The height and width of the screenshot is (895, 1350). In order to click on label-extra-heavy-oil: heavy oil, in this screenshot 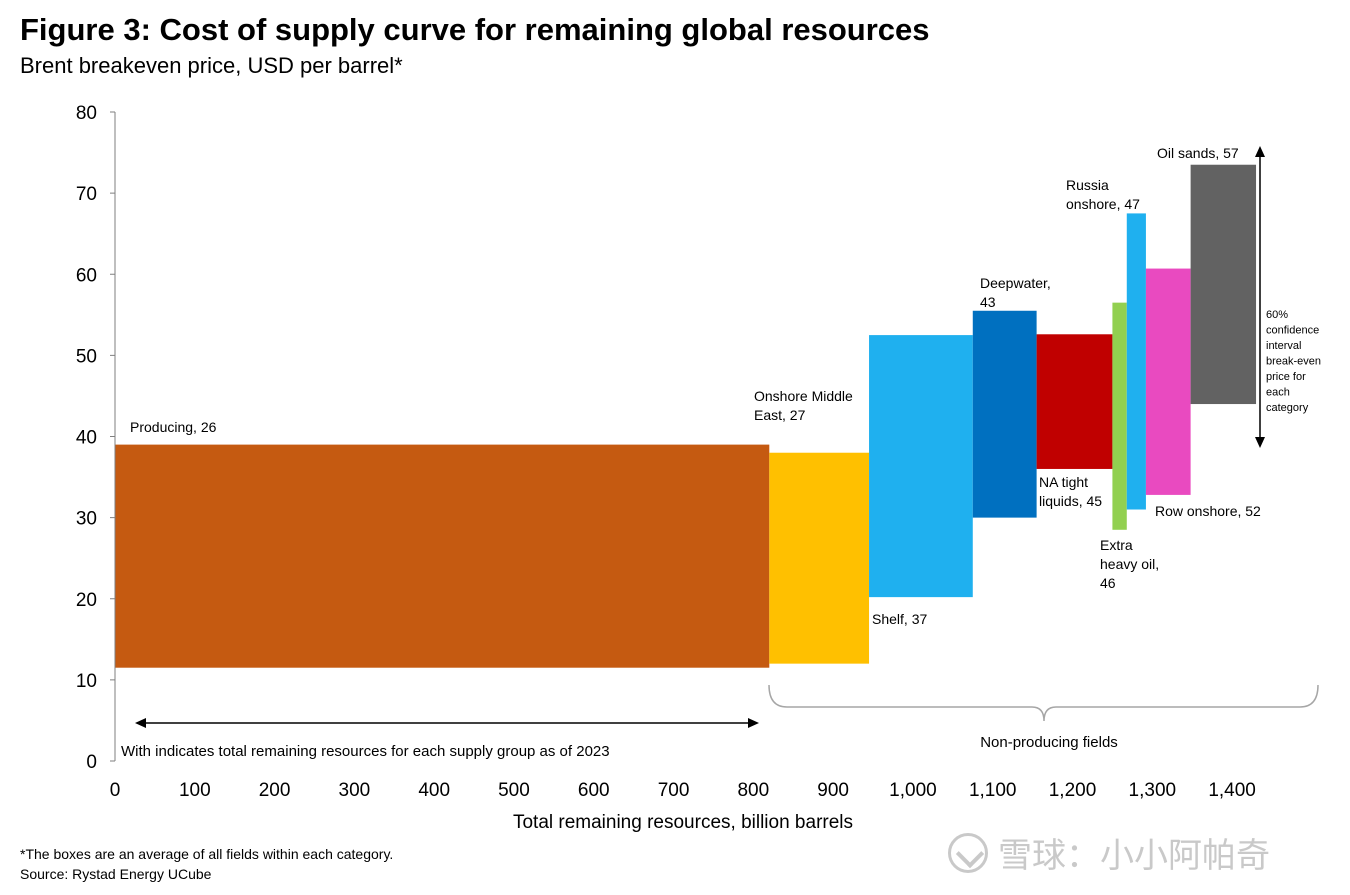, I will do `click(1129, 564)`.